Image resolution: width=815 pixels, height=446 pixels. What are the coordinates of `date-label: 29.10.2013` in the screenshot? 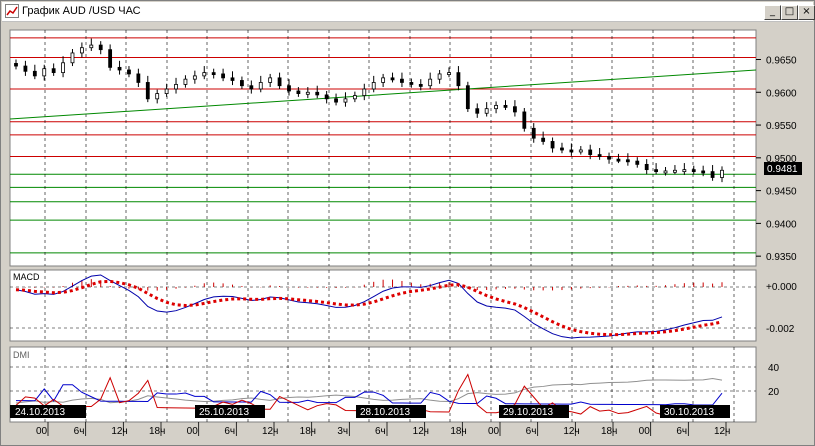 It's located at (528, 412).